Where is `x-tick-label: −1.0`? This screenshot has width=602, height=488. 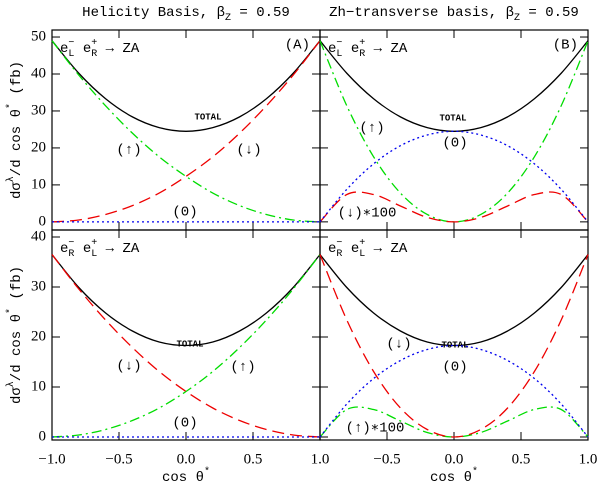
x-tick-label: −1.0 is located at coordinates (51, 459).